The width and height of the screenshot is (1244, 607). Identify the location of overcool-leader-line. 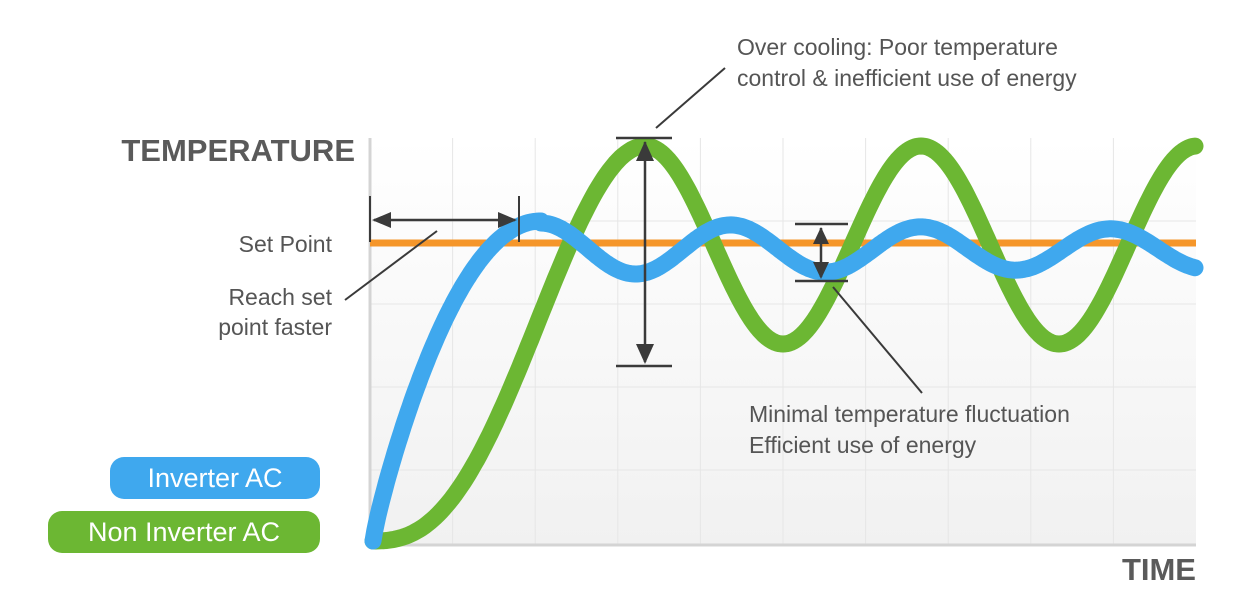
(690, 98).